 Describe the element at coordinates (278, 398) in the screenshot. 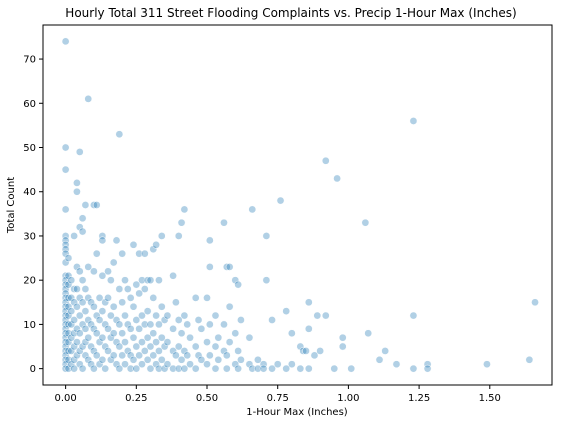

I see `x-tick-label: 0.75` at that location.